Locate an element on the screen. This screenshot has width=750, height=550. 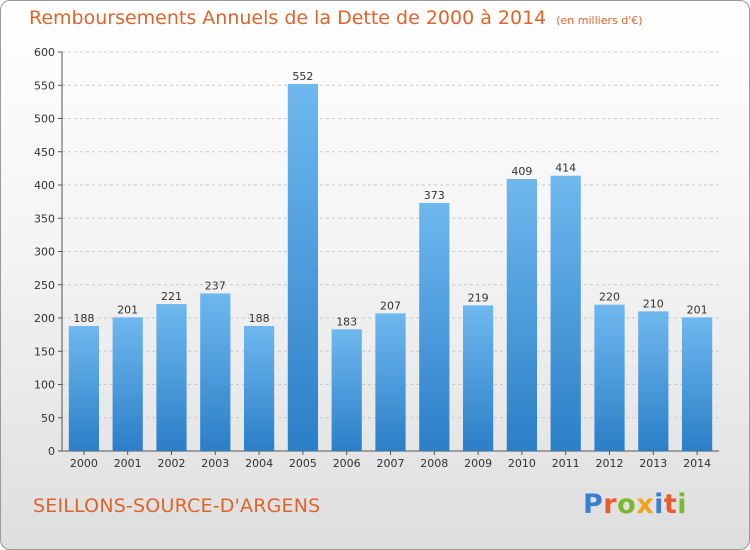
x-tick-label: 2010 is located at coordinates (522, 463).